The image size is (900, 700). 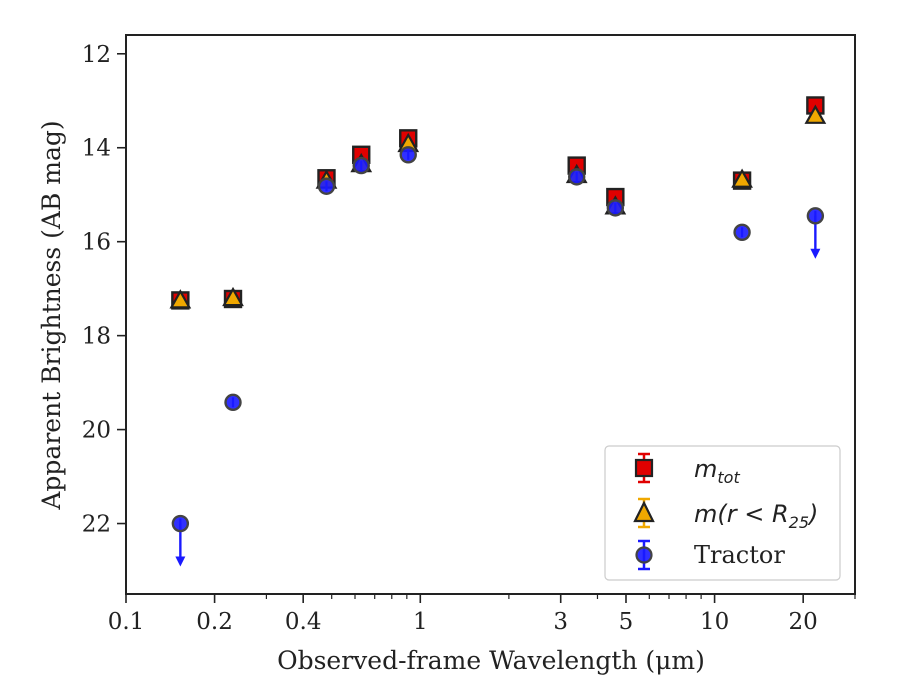 What do you see at coordinates (644, 468) in the screenshot?
I see `legend-marker-mtot` at bounding box center [644, 468].